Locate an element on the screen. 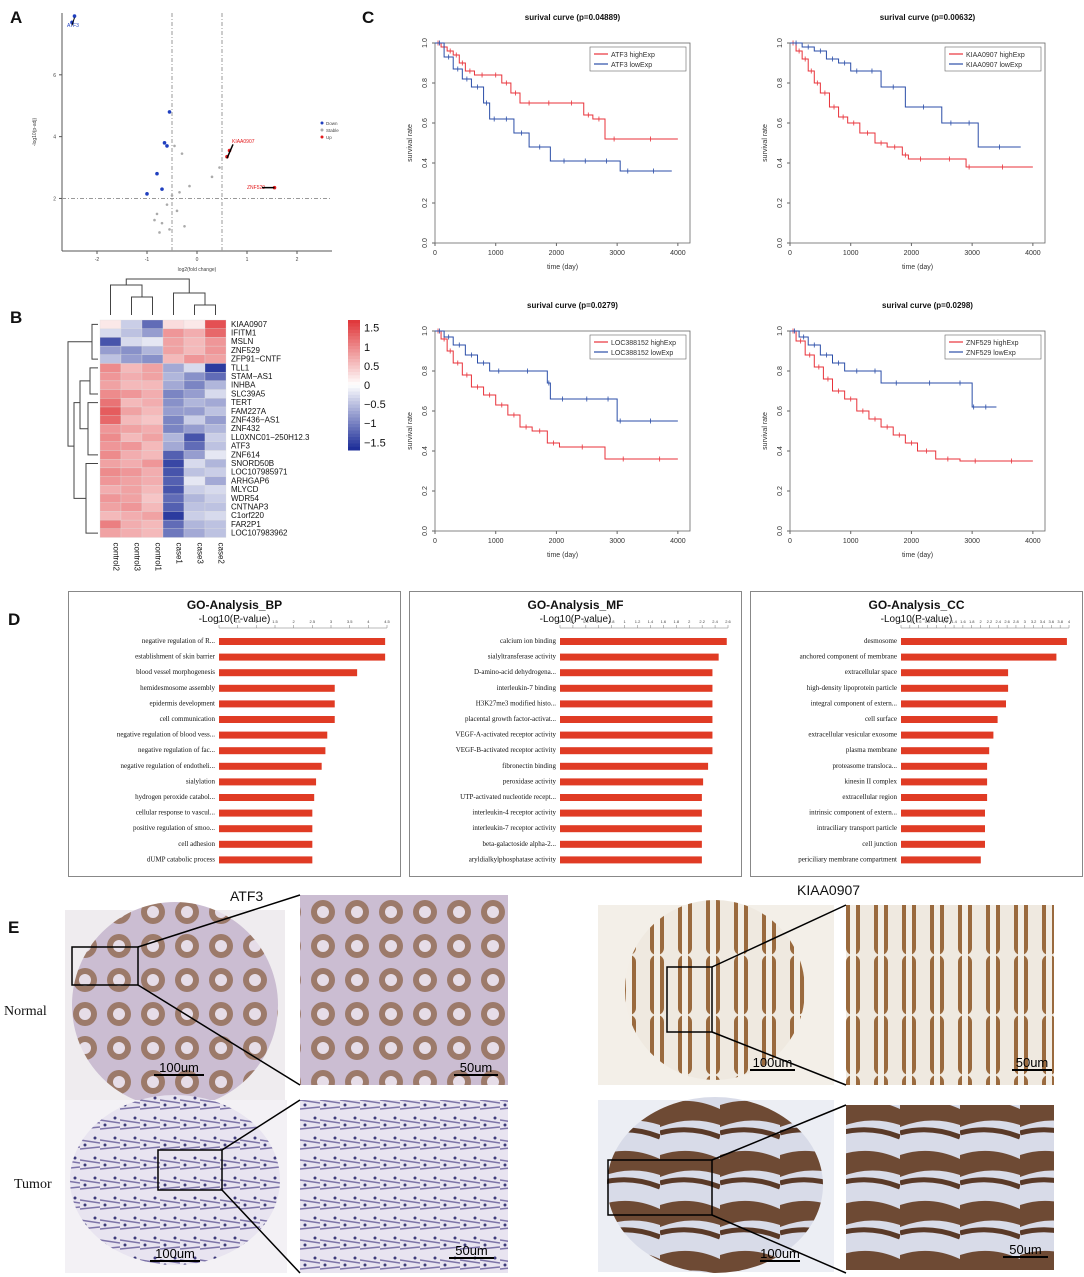 The width and height of the screenshot is (1084, 1277). x-tick-label: 2.4 is located at coordinates (998, 621).